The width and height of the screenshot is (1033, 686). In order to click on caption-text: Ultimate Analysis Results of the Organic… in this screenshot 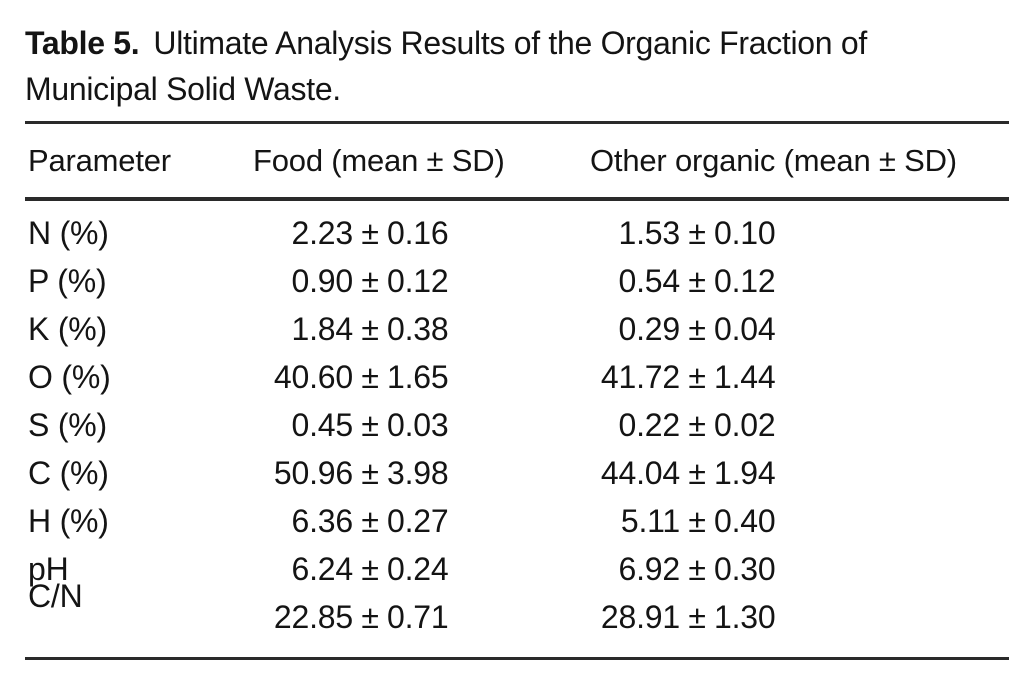, I will do `click(446, 66)`.